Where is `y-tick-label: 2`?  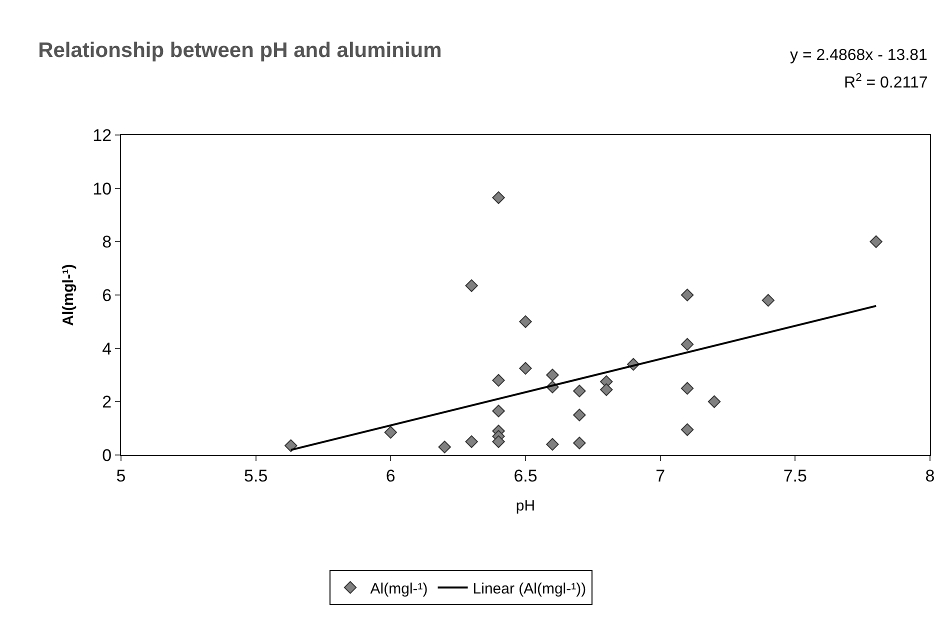 y-tick-label: 2 is located at coordinates (107, 402).